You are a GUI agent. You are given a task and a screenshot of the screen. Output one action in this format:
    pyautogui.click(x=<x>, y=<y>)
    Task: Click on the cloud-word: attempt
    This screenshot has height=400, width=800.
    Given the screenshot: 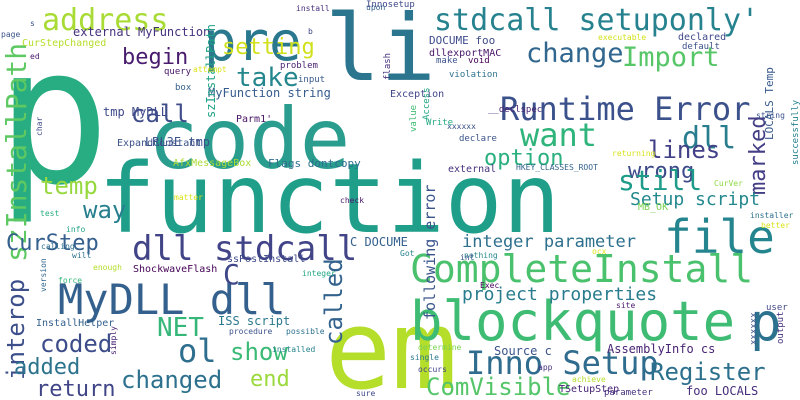 What is the action you would take?
    pyautogui.click(x=210, y=69)
    